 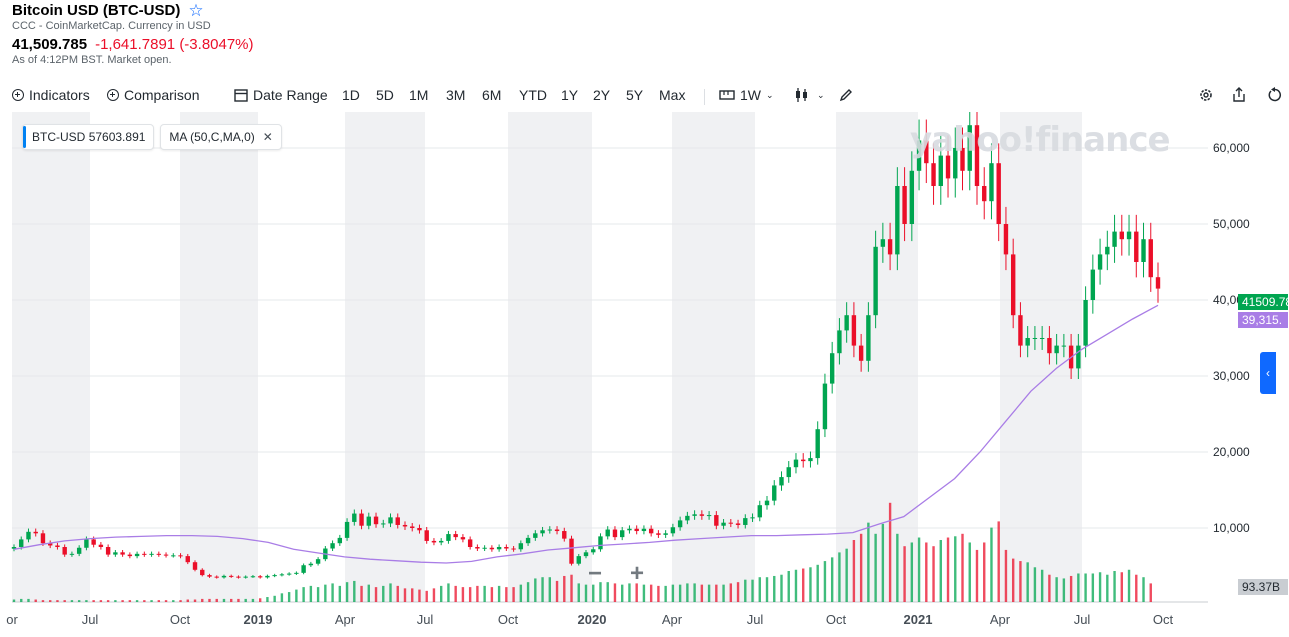 What do you see at coordinates (594, 573) in the screenshot?
I see `zoom-out-button: −` at bounding box center [594, 573].